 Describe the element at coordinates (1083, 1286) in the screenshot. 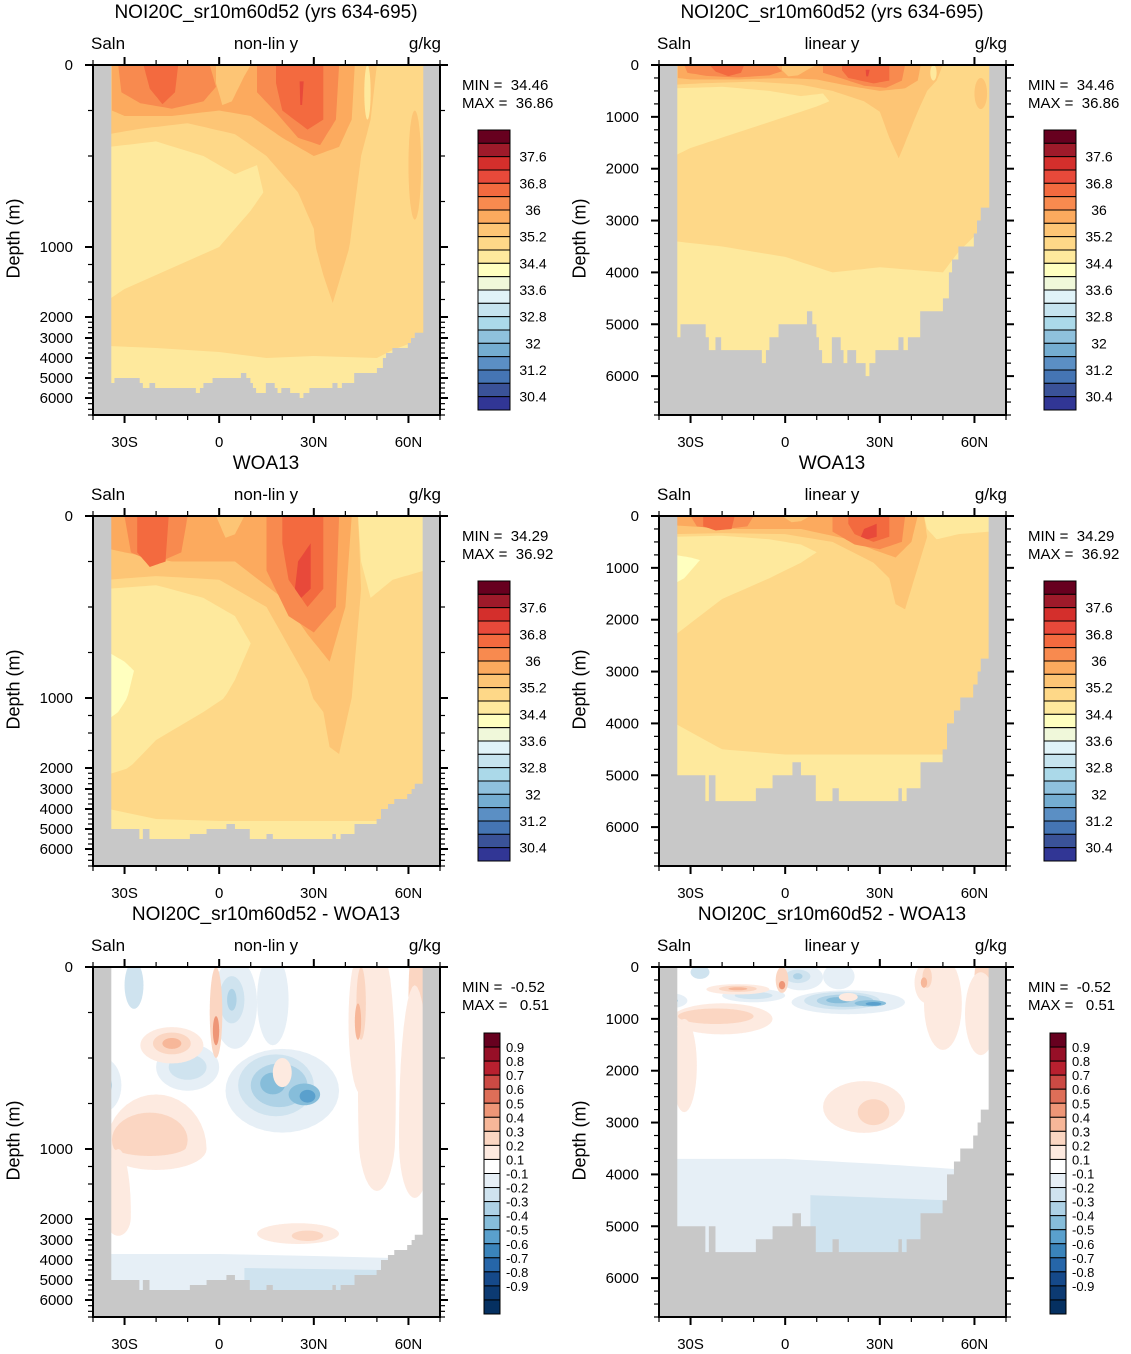

I see `colorbar-label: -0.9` at that location.